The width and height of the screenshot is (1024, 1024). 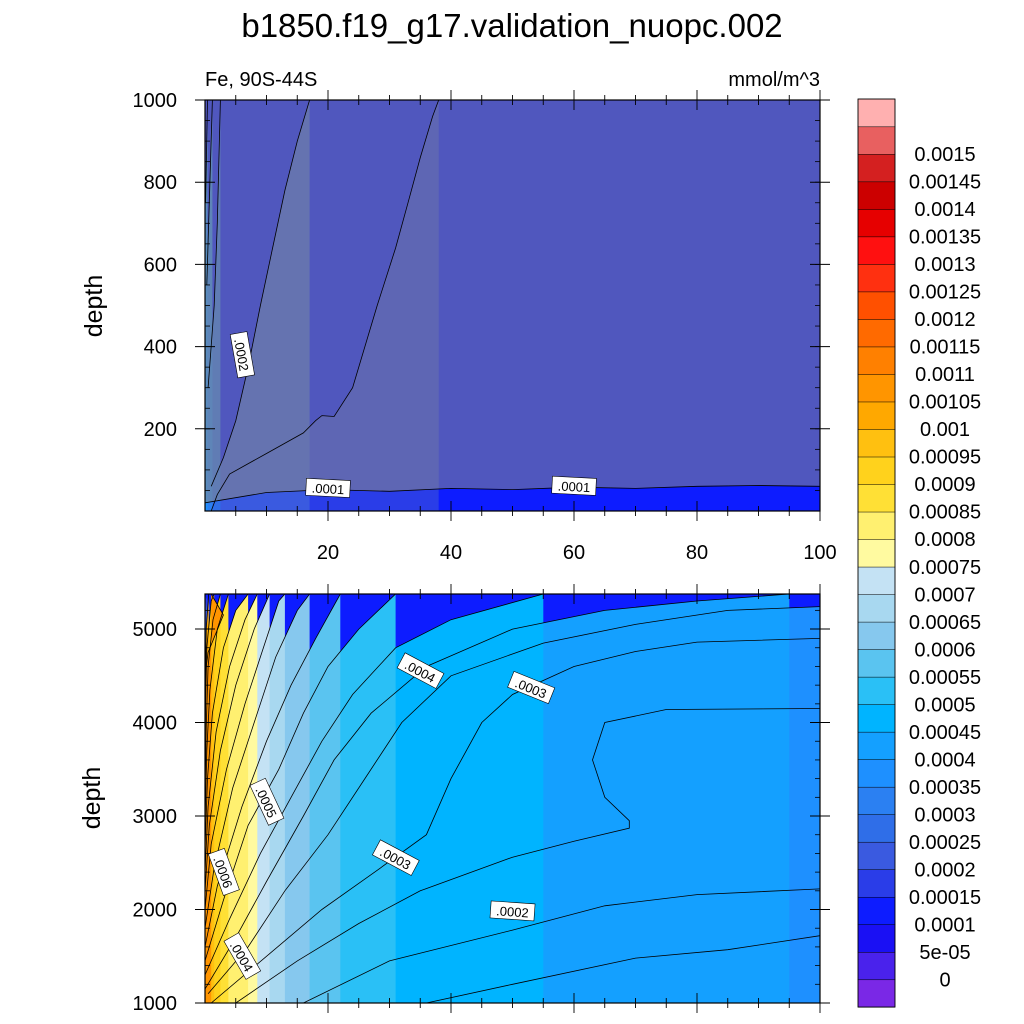 I want to click on y-tick-label: 3000, so click(x=155, y=817).